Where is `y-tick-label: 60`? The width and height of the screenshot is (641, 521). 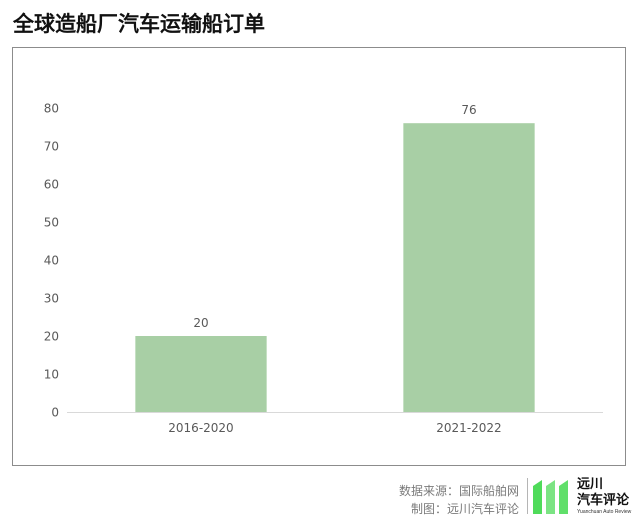 y-tick-label: 60 is located at coordinates (51, 185).